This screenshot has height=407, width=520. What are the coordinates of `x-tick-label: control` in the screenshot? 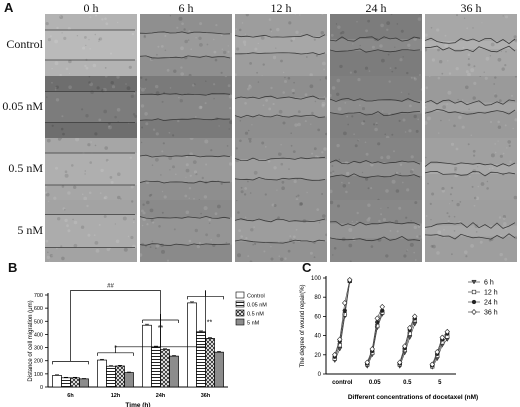 It's located at (342, 383).